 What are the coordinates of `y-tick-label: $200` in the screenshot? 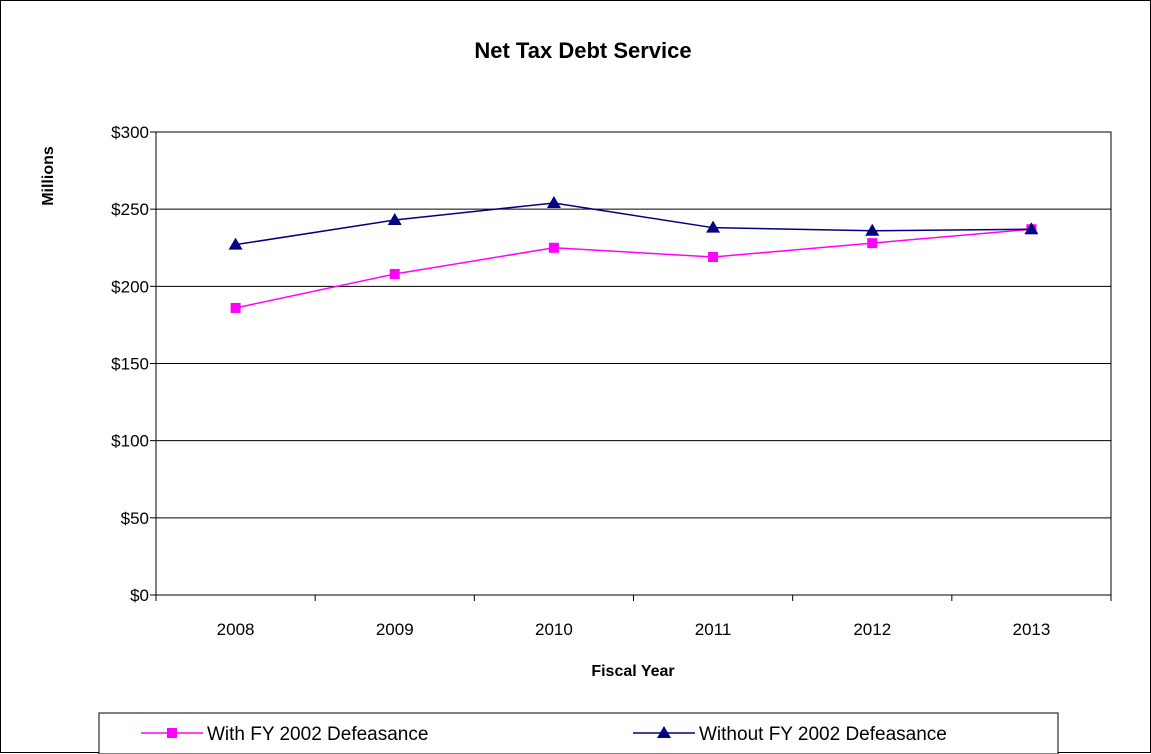 It's located at (130, 286).